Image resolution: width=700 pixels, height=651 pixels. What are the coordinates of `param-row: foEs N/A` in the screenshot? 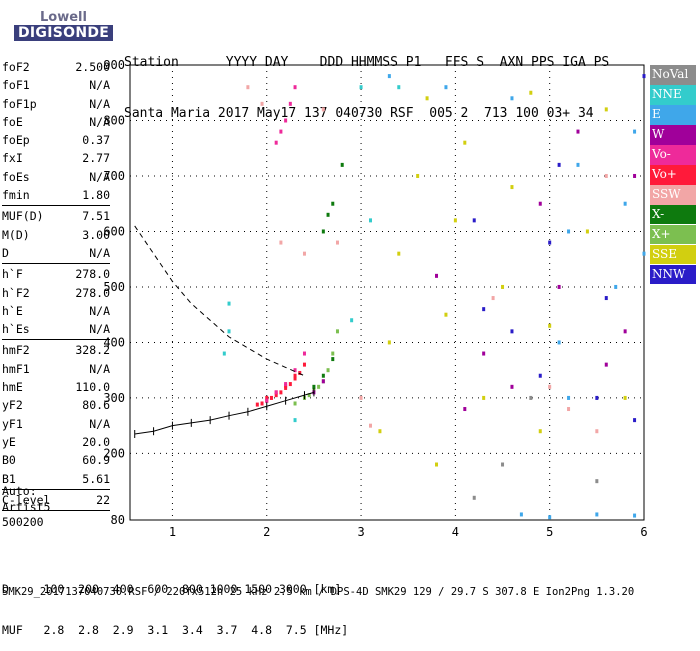 It's located at (56, 177).